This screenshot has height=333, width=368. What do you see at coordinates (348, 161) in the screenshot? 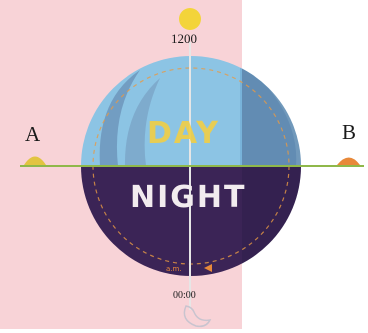
I see `orange-mound-icon` at bounding box center [348, 161].